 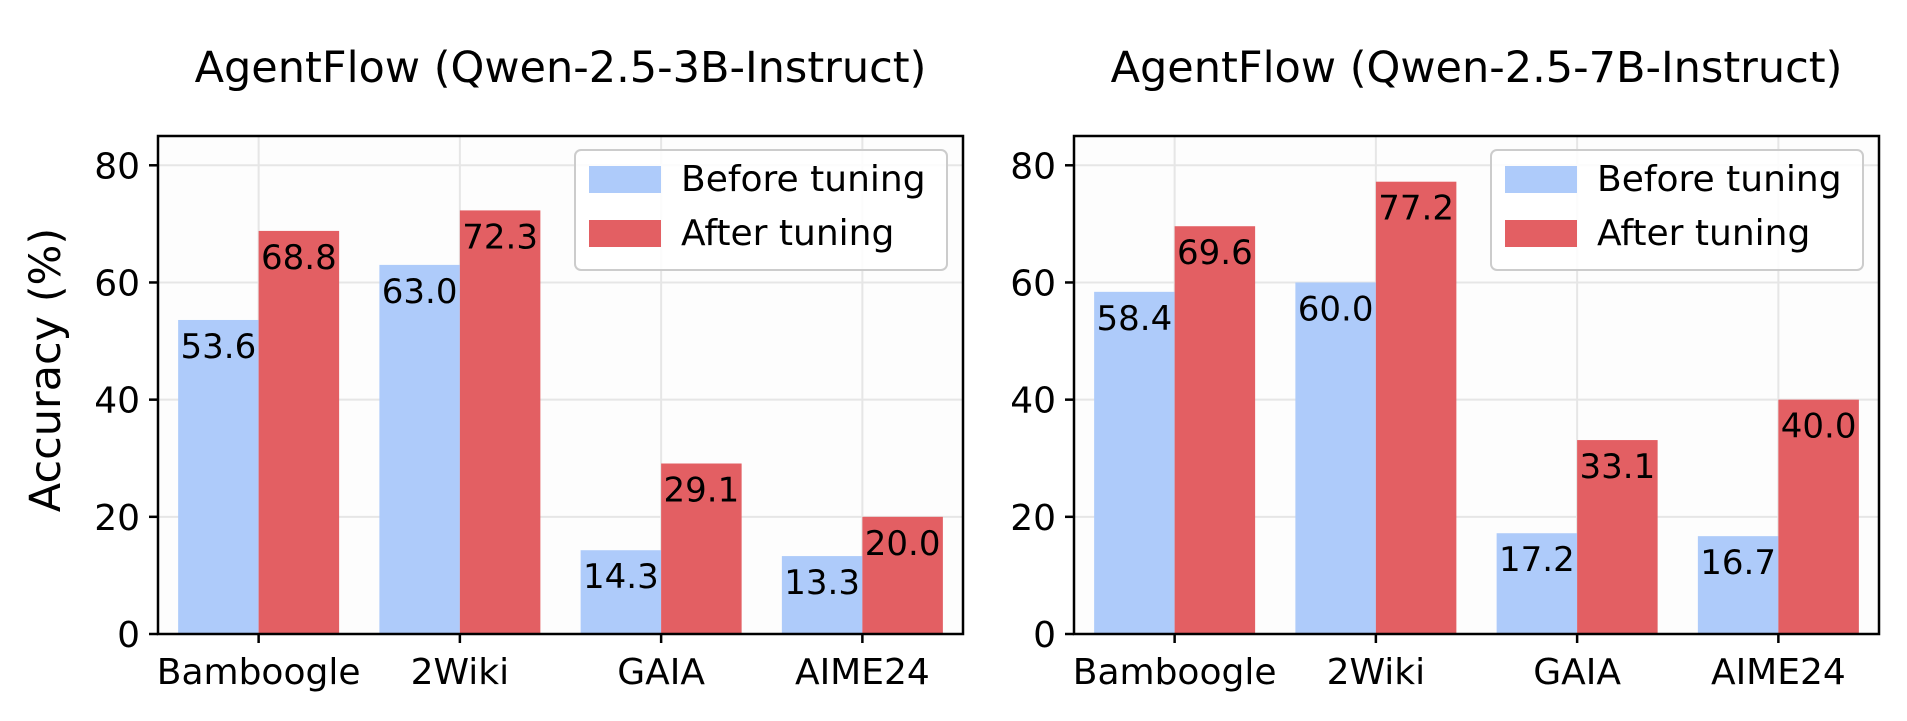 What do you see at coordinates (1819, 427) in the screenshot?
I see `data-label: 40.0` at bounding box center [1819, 427].